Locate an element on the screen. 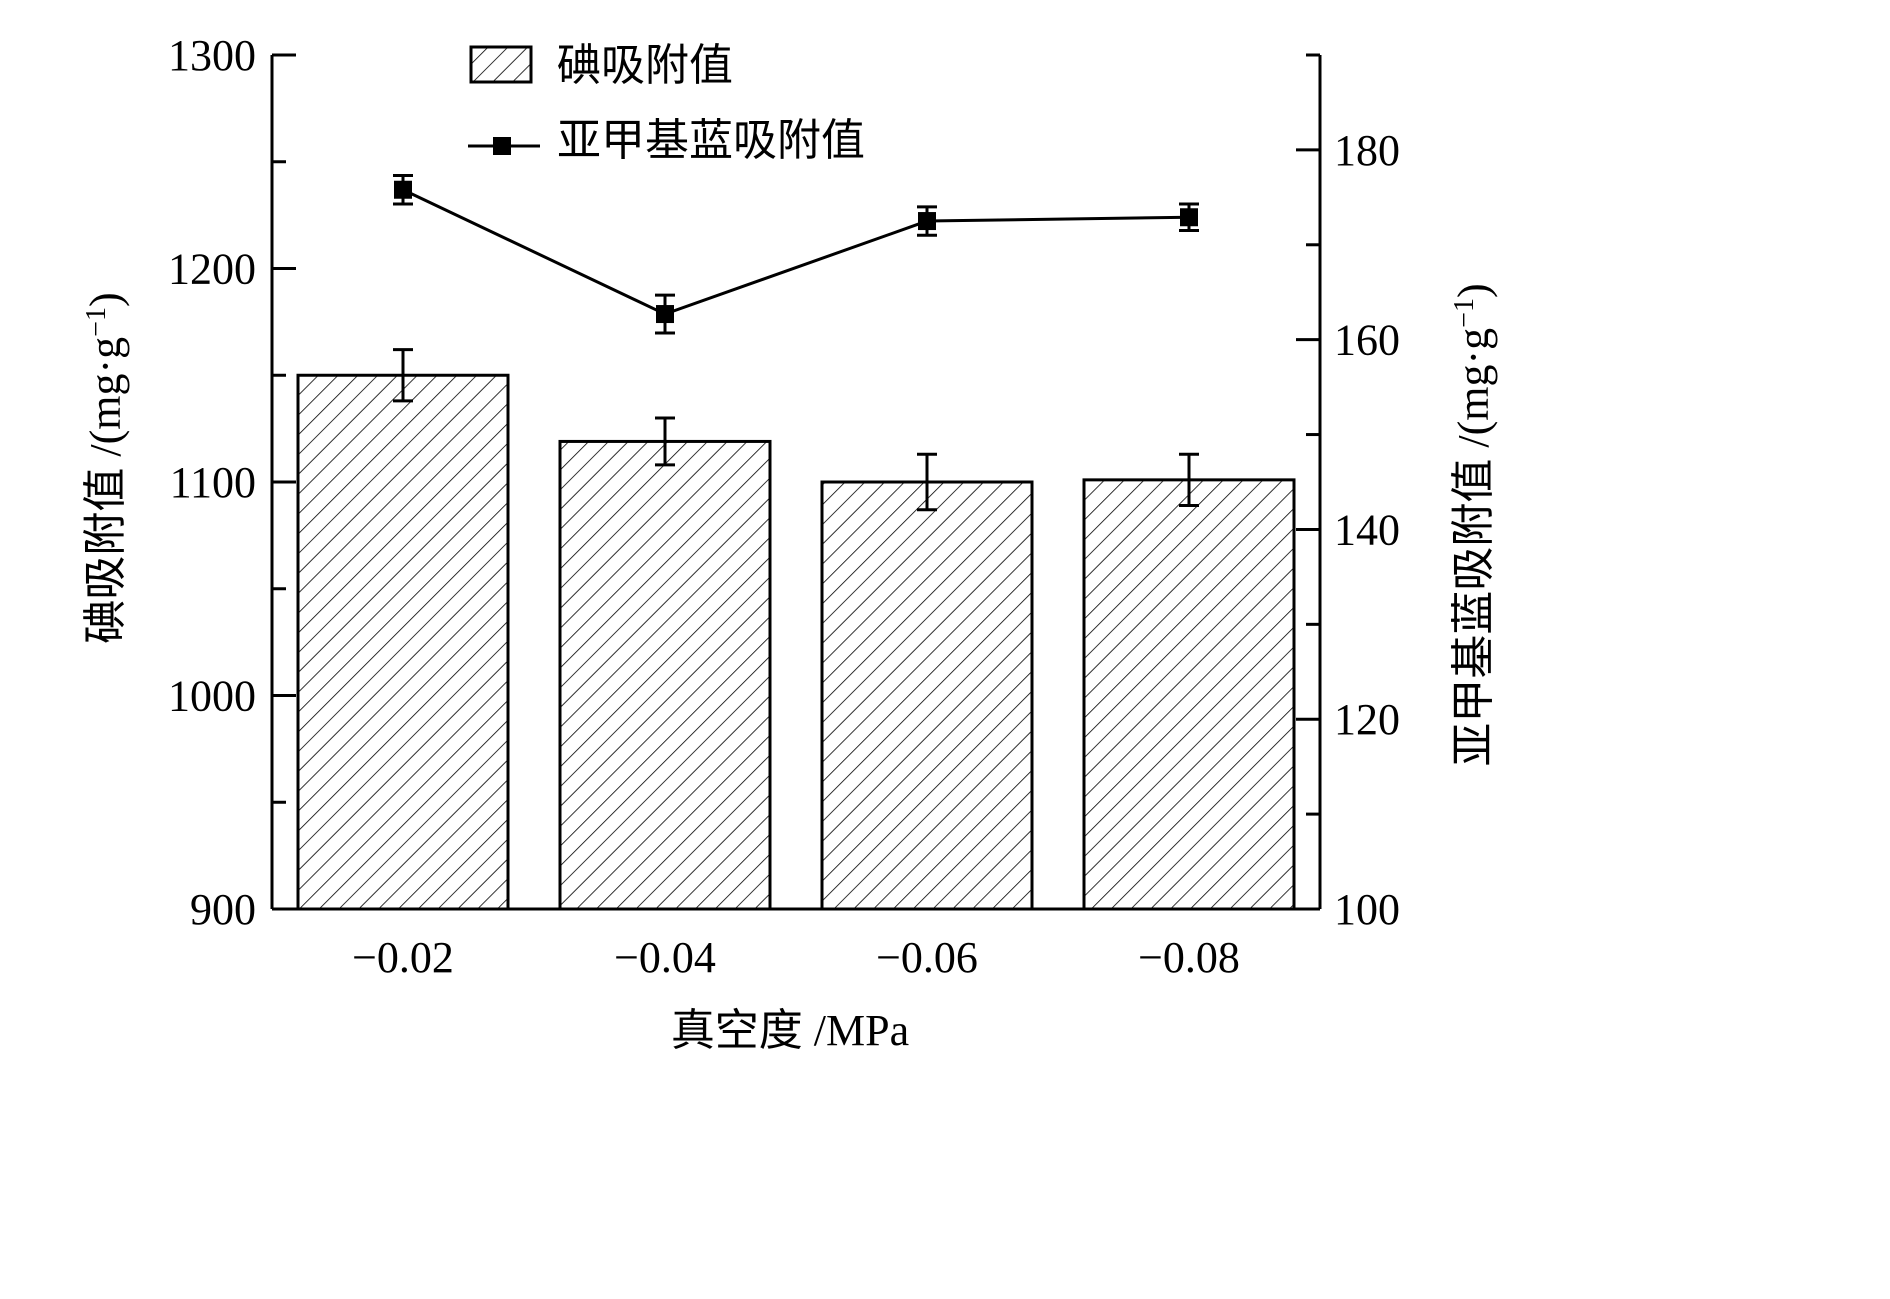 Image resolution: width=1890 pixels, height=1299 pixels. bar-error-bars is located at coordinates (796, 430).